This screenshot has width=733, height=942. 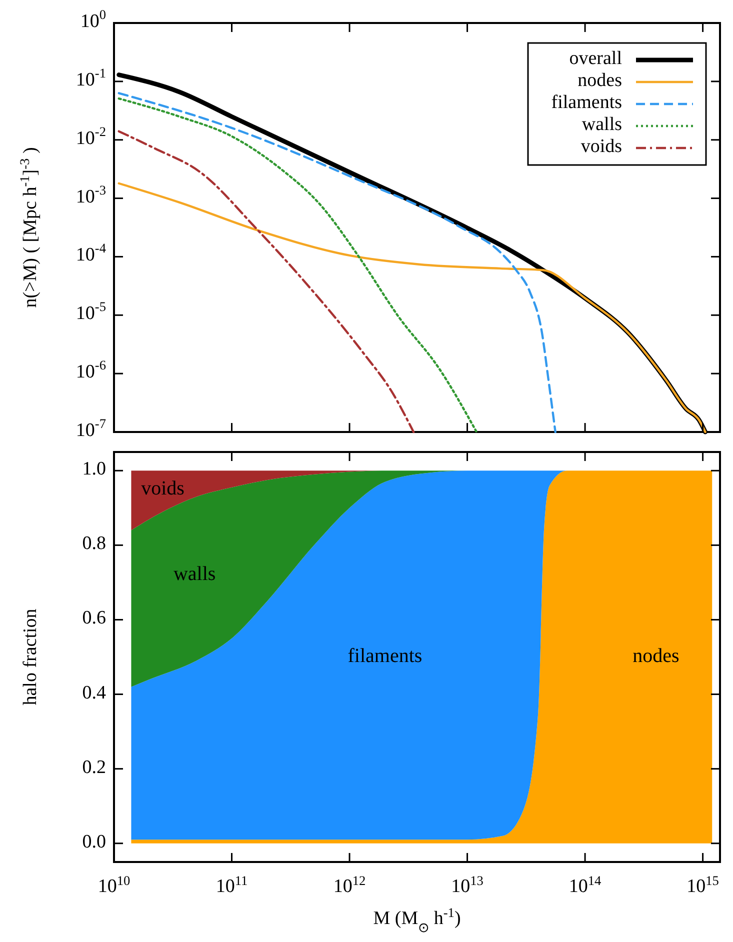 What do you see at coordinates (586, 103) in the screenshot?
I see `legend-label: filaments` at bounding box center [586, 103].